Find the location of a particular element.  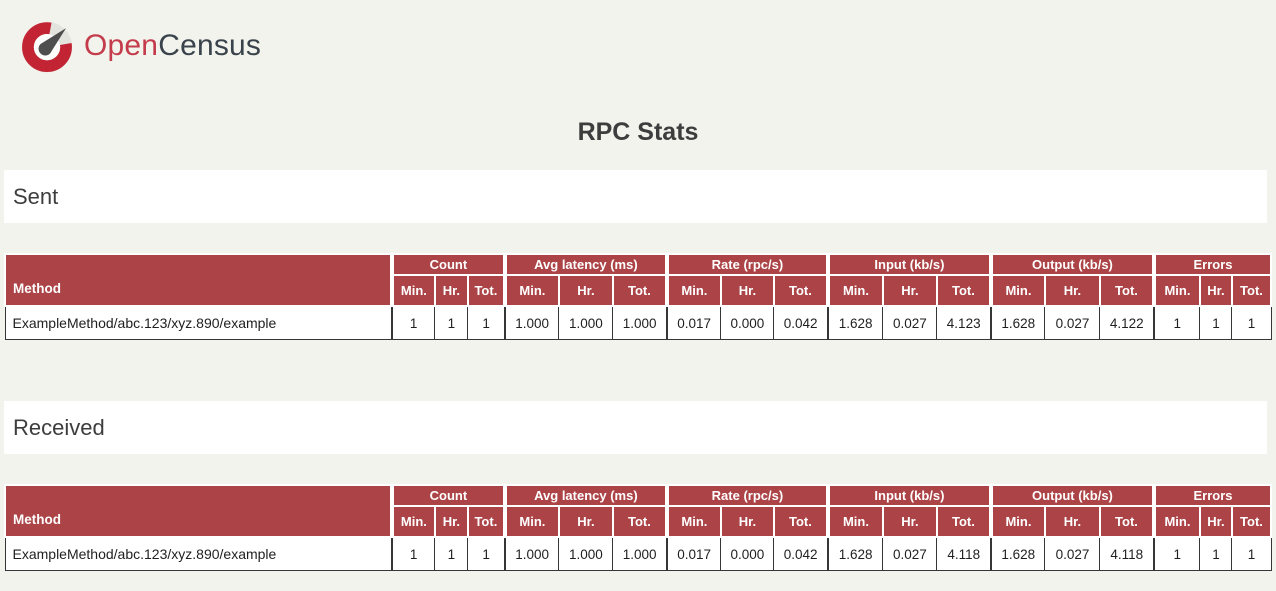

sub-header-output-hr: Hr. is located at coordinates (1072, 521).